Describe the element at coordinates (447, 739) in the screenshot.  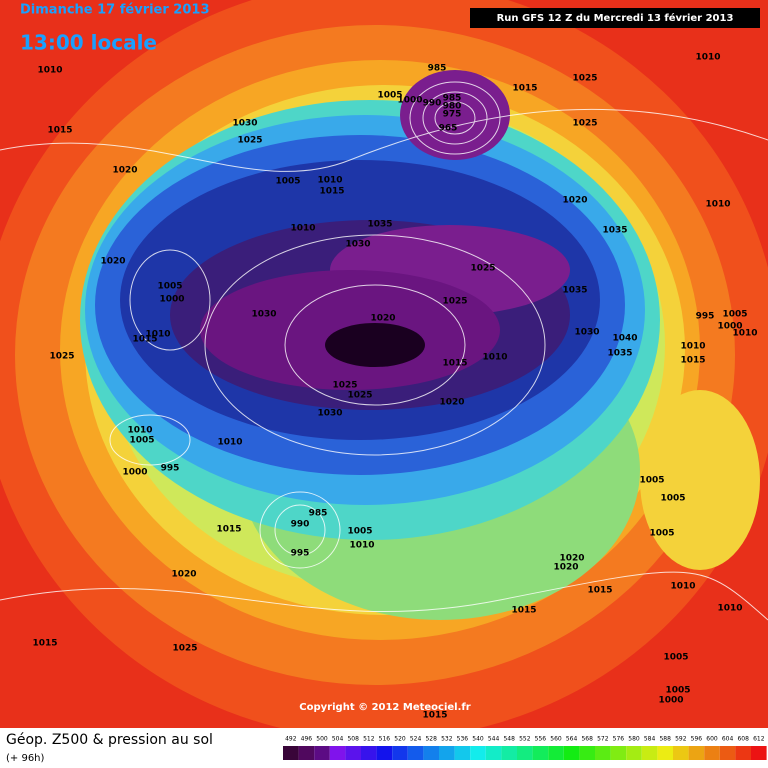
I see `scale-label: 532` at that location.